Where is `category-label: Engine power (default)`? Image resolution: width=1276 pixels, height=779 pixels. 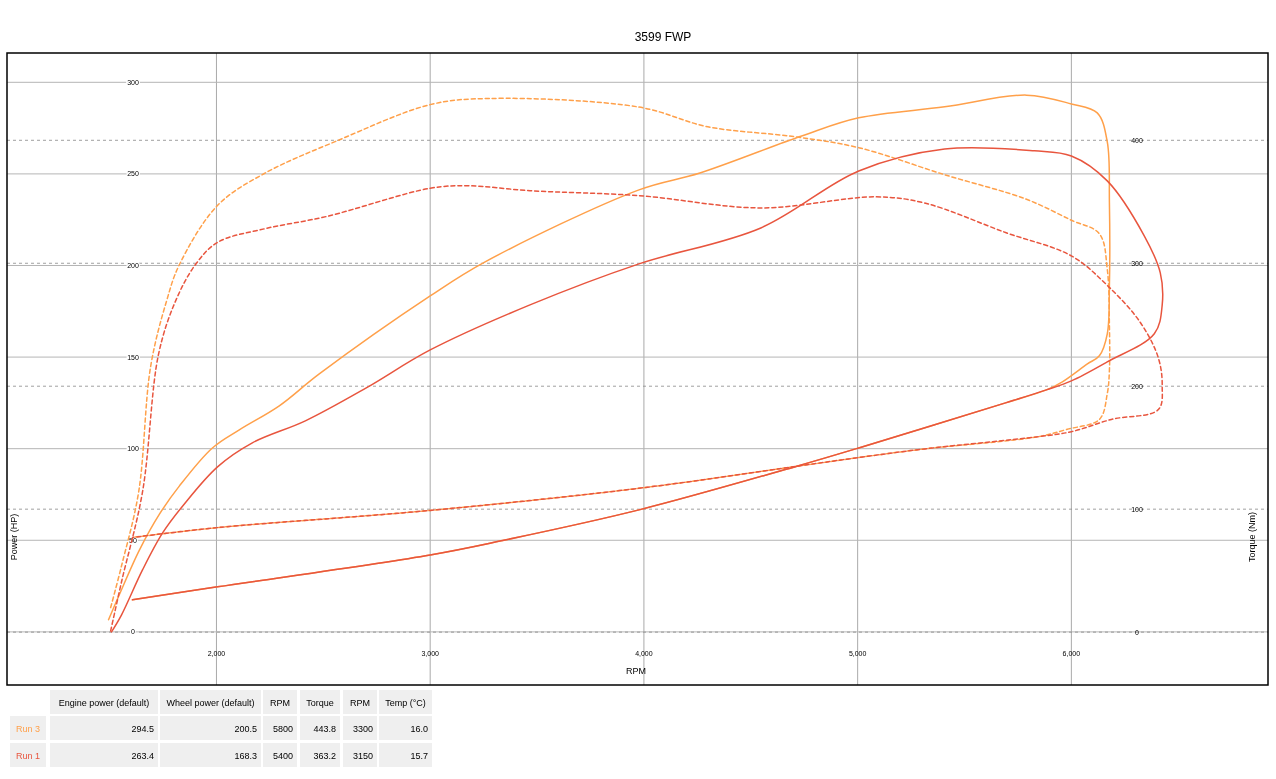
category-label: Engine power (default) is located at coordinates (104, 703).